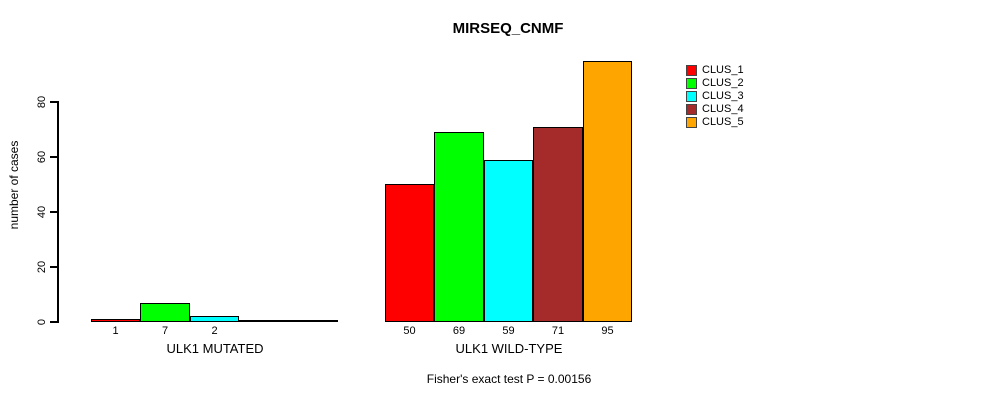 This screenshot has height=400, width=990. What do you see at coordinates (723, 83) in the screenshot?
I see `legend-label: CLUS_2` at bounding box center [723, 83].